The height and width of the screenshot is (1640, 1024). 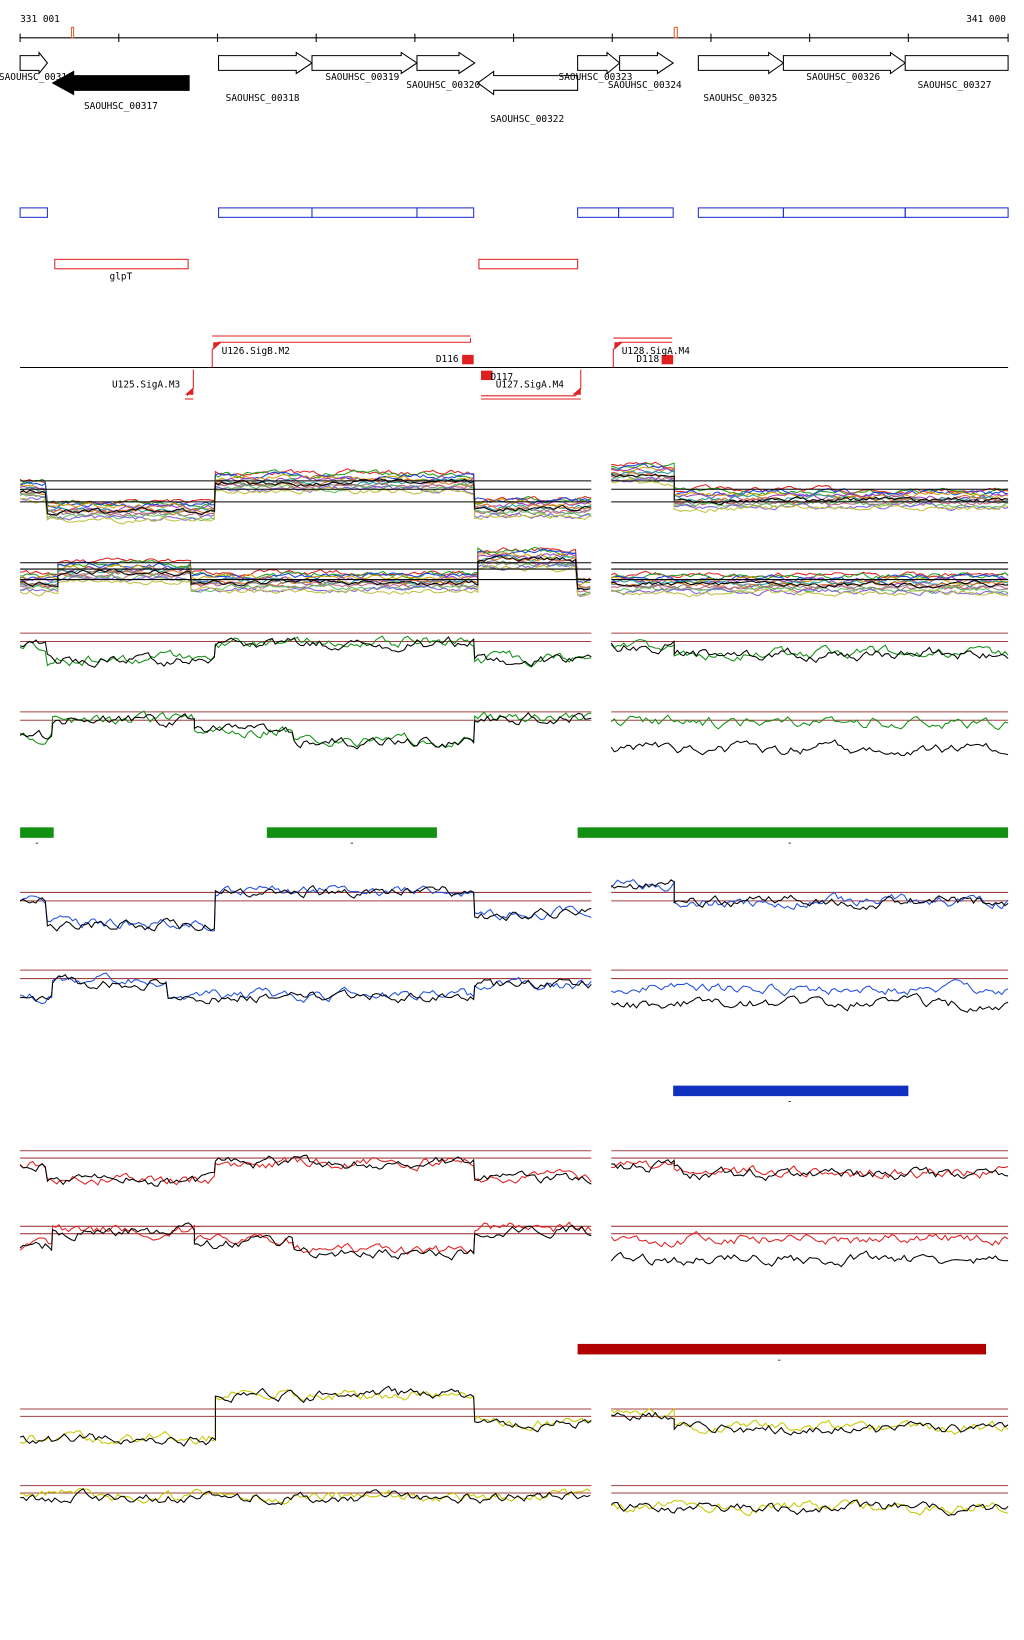 I want to click on promoter-label: D117, so click(x=501, y=377).